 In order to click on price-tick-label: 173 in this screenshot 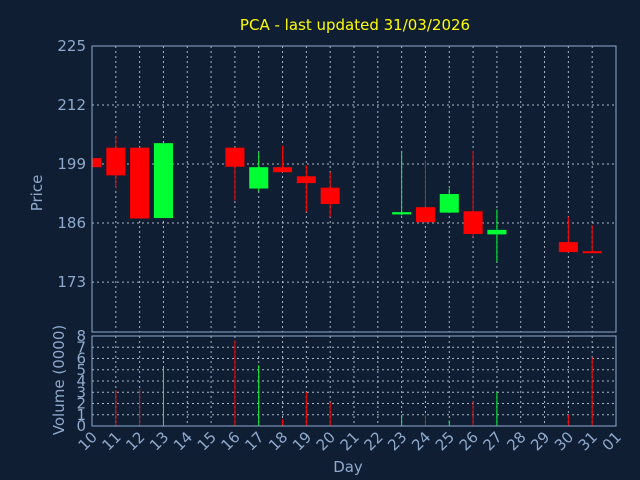, I will do `click(71, 282)`.